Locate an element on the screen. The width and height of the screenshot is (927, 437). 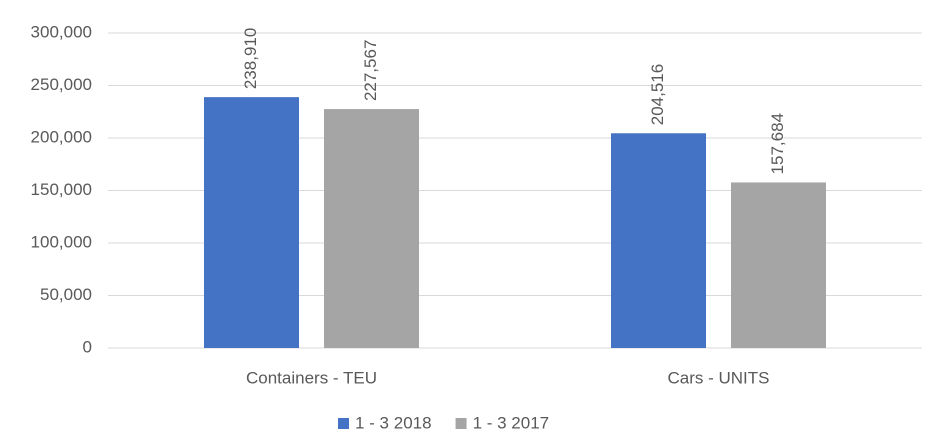
legend-label: 1 - 3 2017 is located at coordinates (511, 422).